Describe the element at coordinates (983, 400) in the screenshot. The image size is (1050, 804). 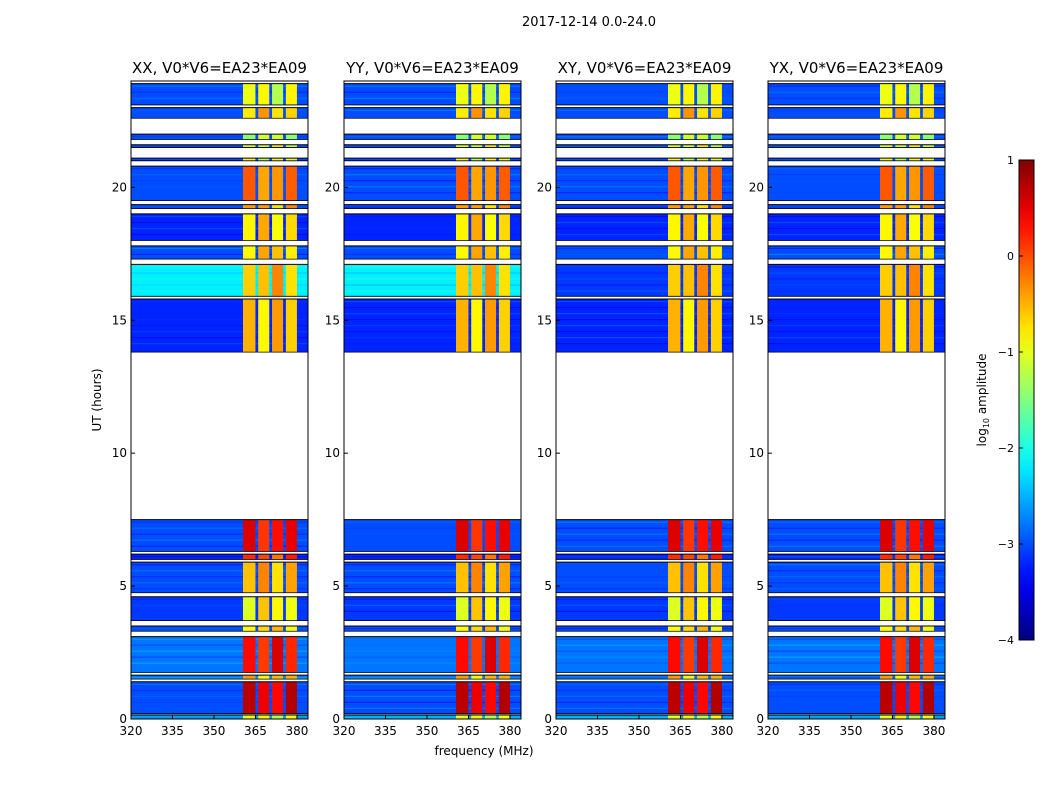
I see `colorbar-label: log10 amplitude` at that location.